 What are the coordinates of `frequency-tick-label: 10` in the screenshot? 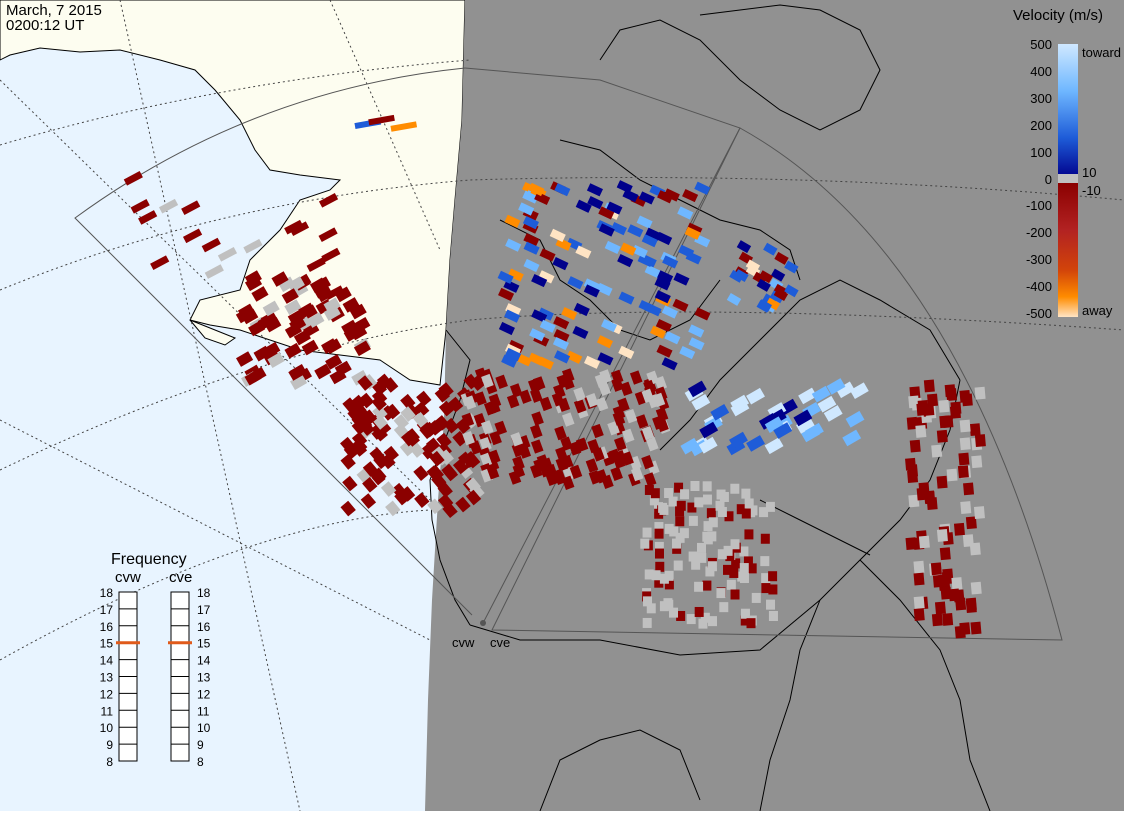 It's located at (204, 728).